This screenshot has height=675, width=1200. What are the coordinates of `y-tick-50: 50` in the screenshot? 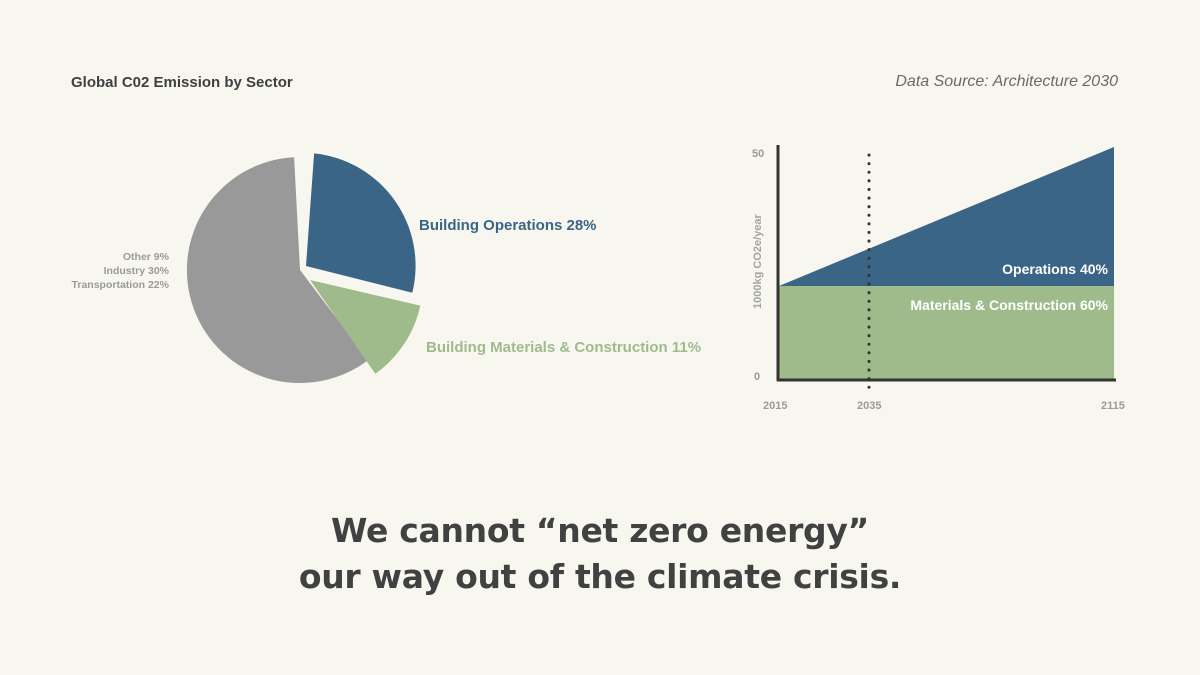 It's located at (758, 154).